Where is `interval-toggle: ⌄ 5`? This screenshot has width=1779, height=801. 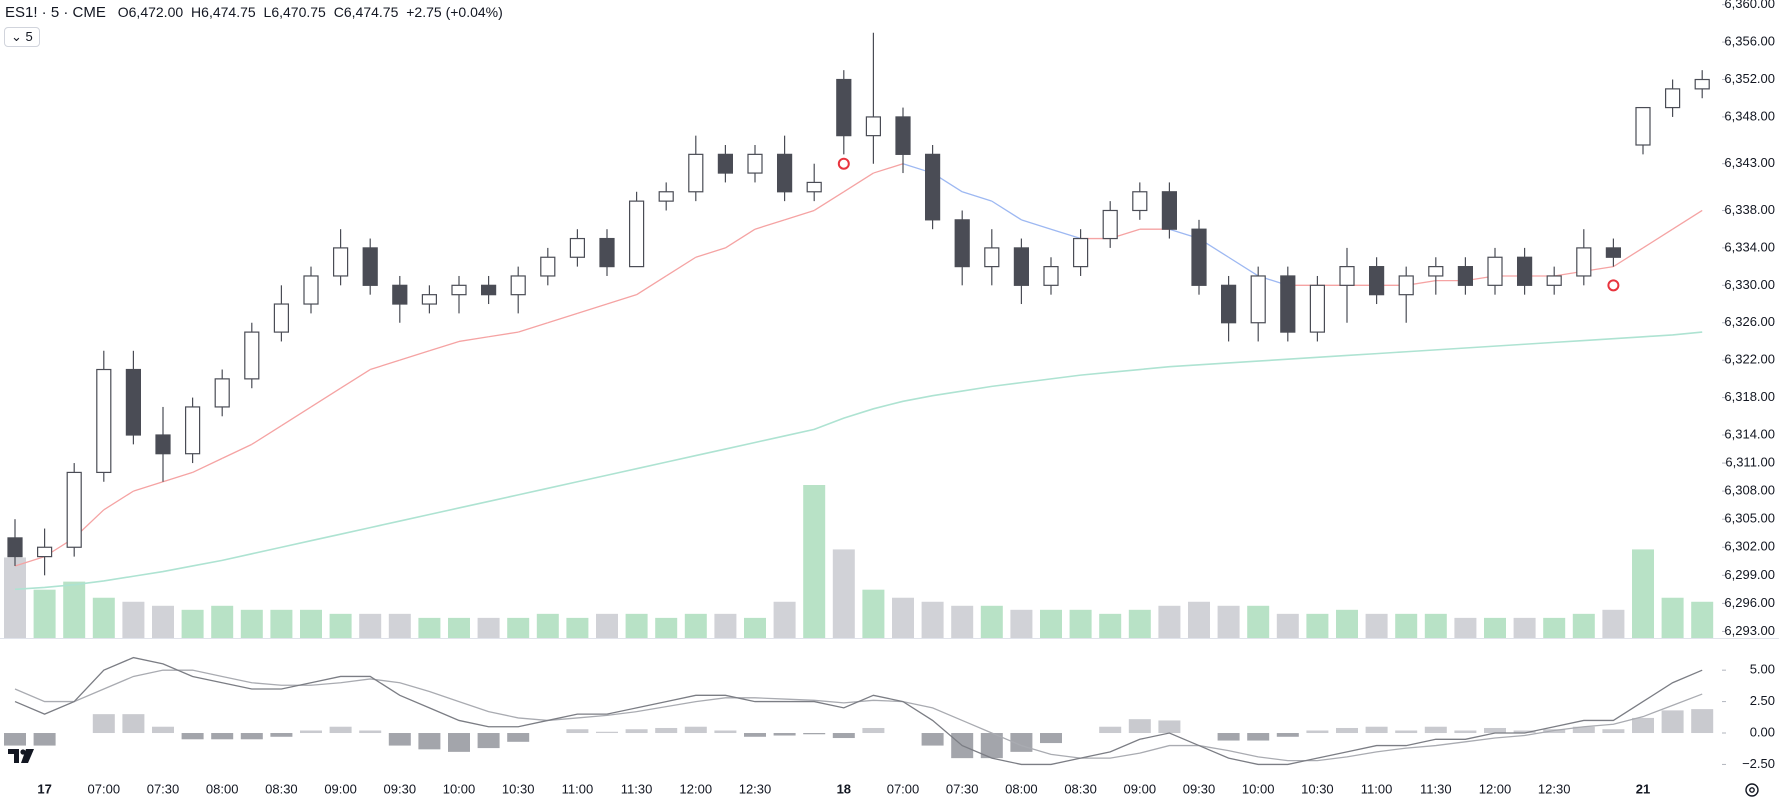 interval-toggle: ⌄ 5 is located at coordinates (22, 37).